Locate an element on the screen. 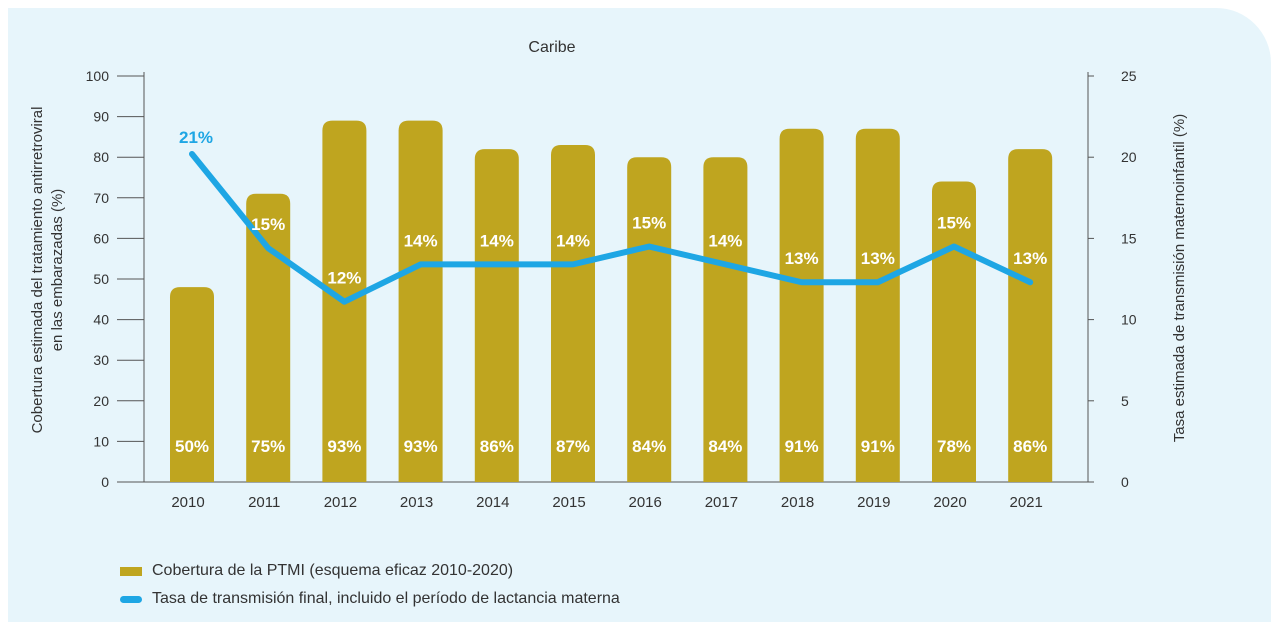  bar-data-label: 50% is located at coordinates (192, 446).